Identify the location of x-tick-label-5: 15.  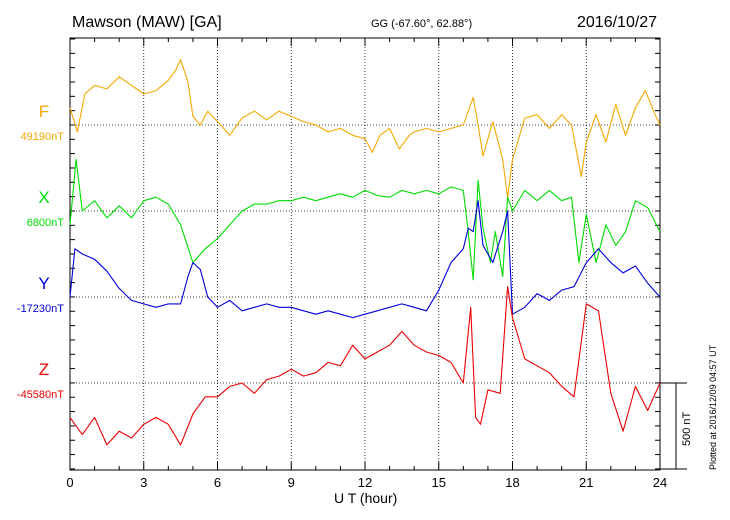
(439, 482).